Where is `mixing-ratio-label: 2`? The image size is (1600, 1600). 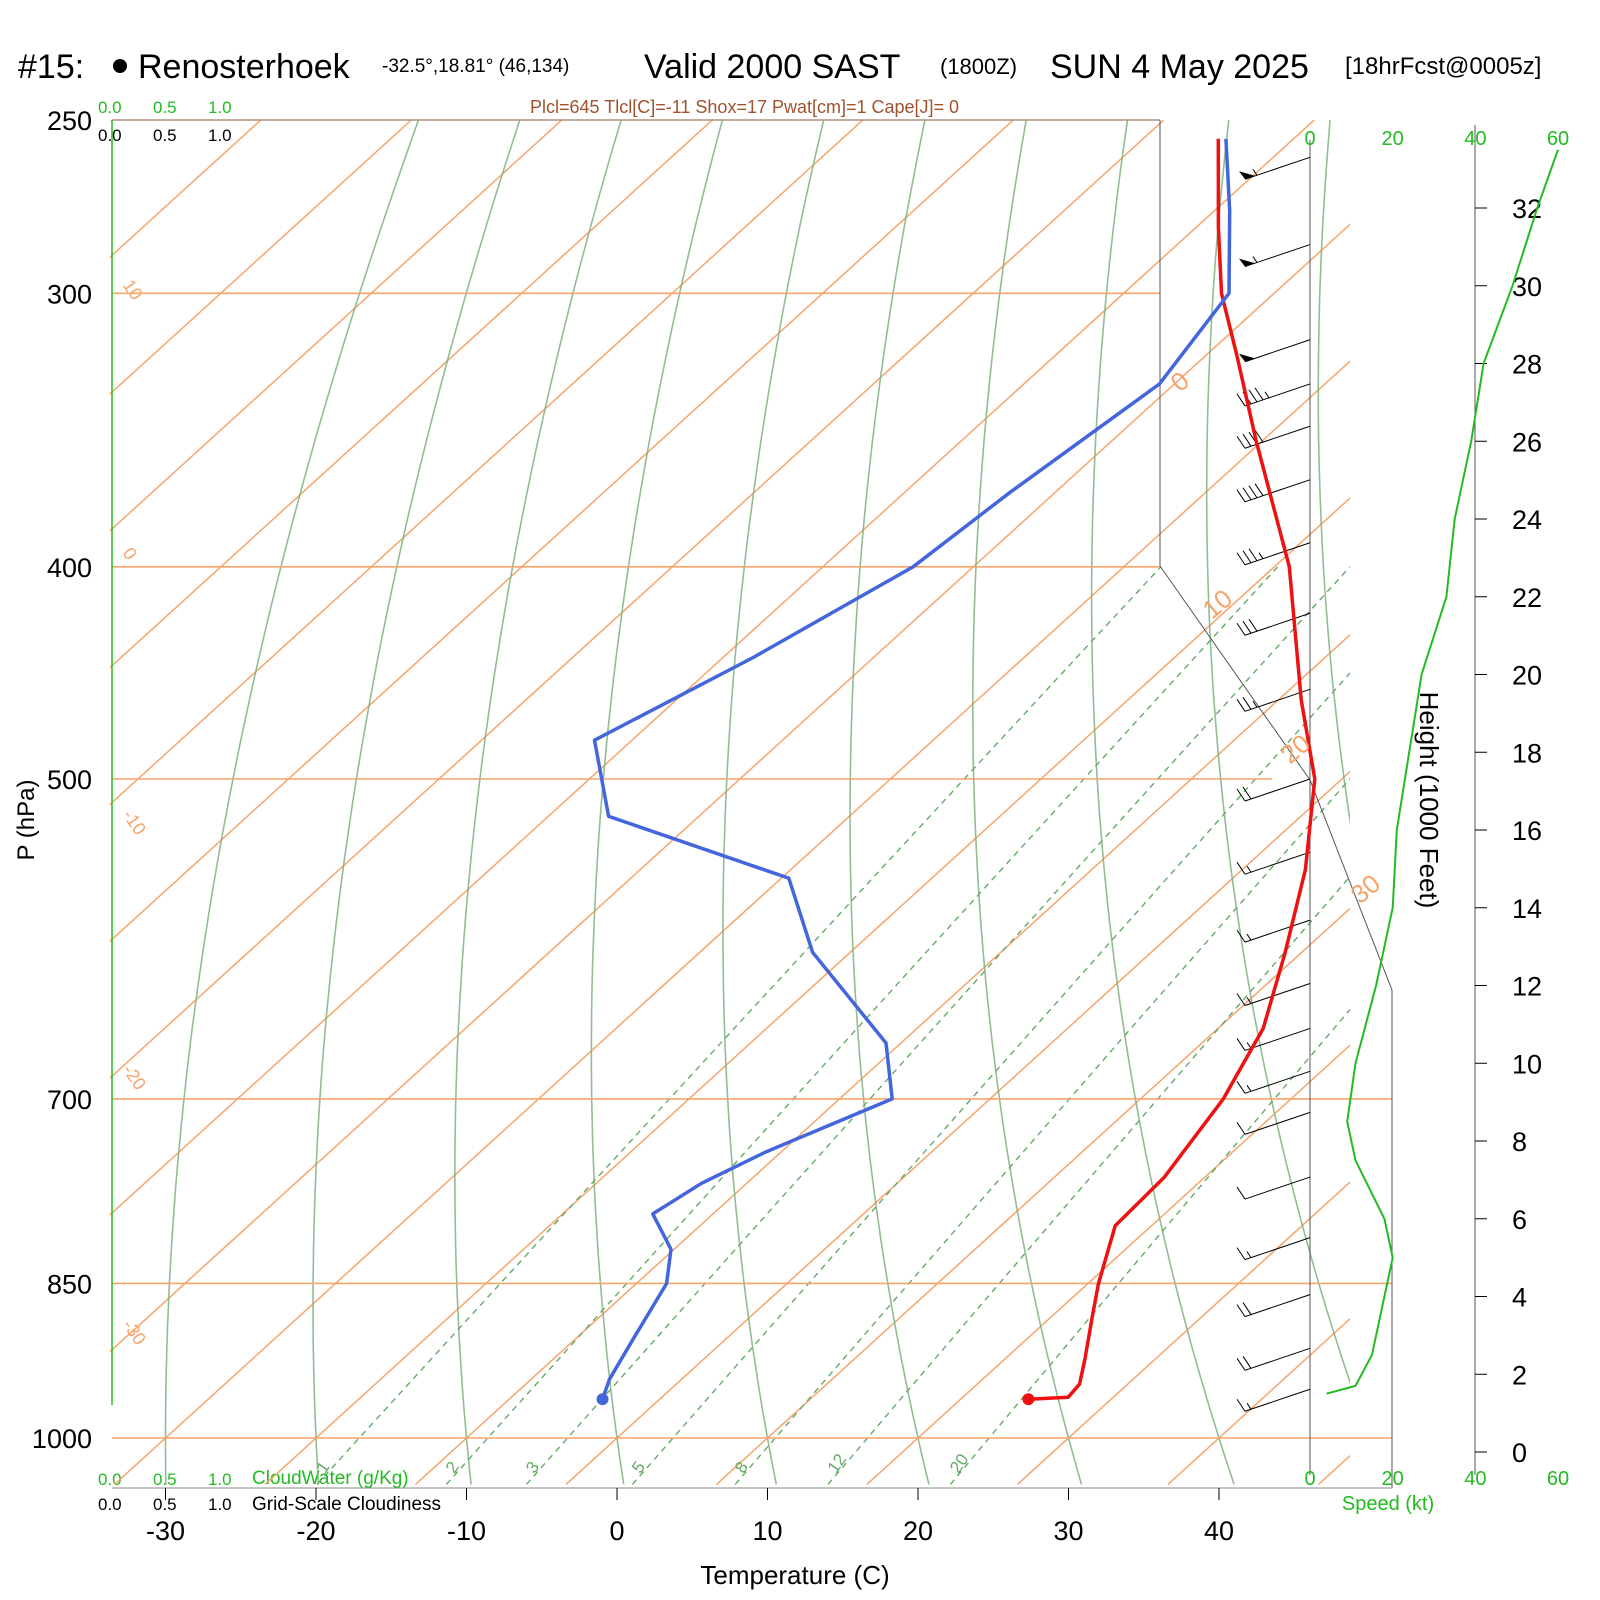
mixing-ratio-label: 2 is located at coordinates (452, 1467).